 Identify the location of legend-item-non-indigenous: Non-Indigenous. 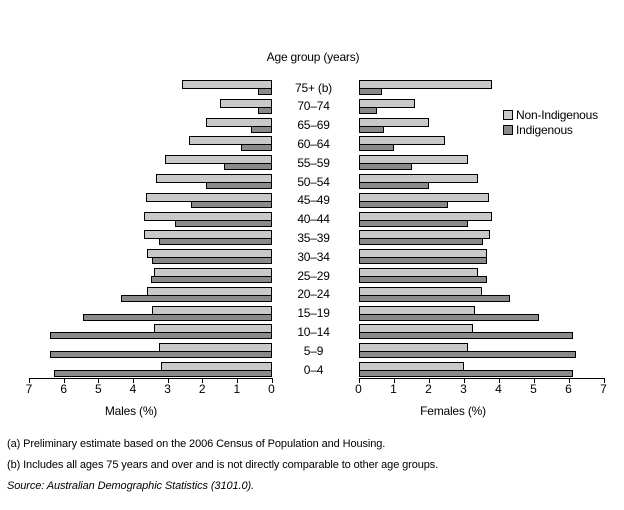
(550, 114).